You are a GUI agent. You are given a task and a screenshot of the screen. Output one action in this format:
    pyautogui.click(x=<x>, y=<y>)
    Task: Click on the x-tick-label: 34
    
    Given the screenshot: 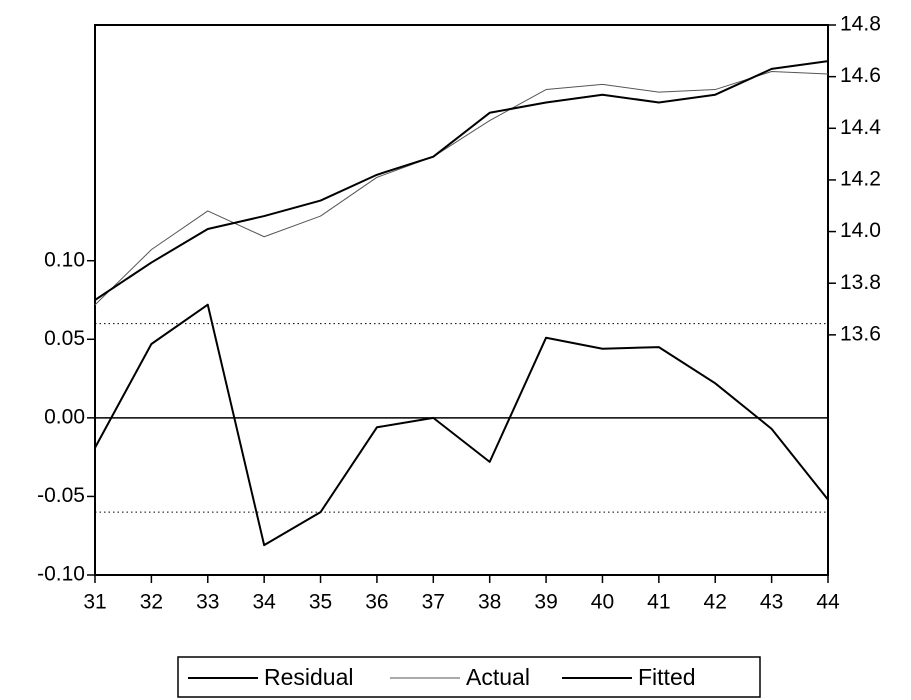 What is the action you would take?
    pyautogui.click(x=264, y=602)
    